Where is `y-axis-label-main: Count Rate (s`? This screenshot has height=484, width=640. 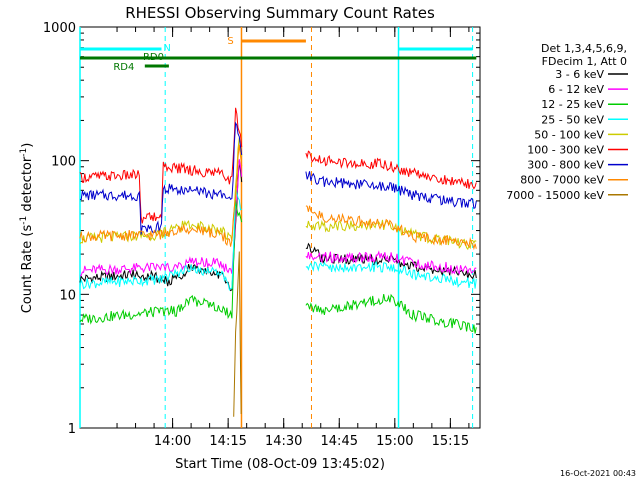 y-axis-label-main: Count Rate (s is located at coordinates (27, 269).